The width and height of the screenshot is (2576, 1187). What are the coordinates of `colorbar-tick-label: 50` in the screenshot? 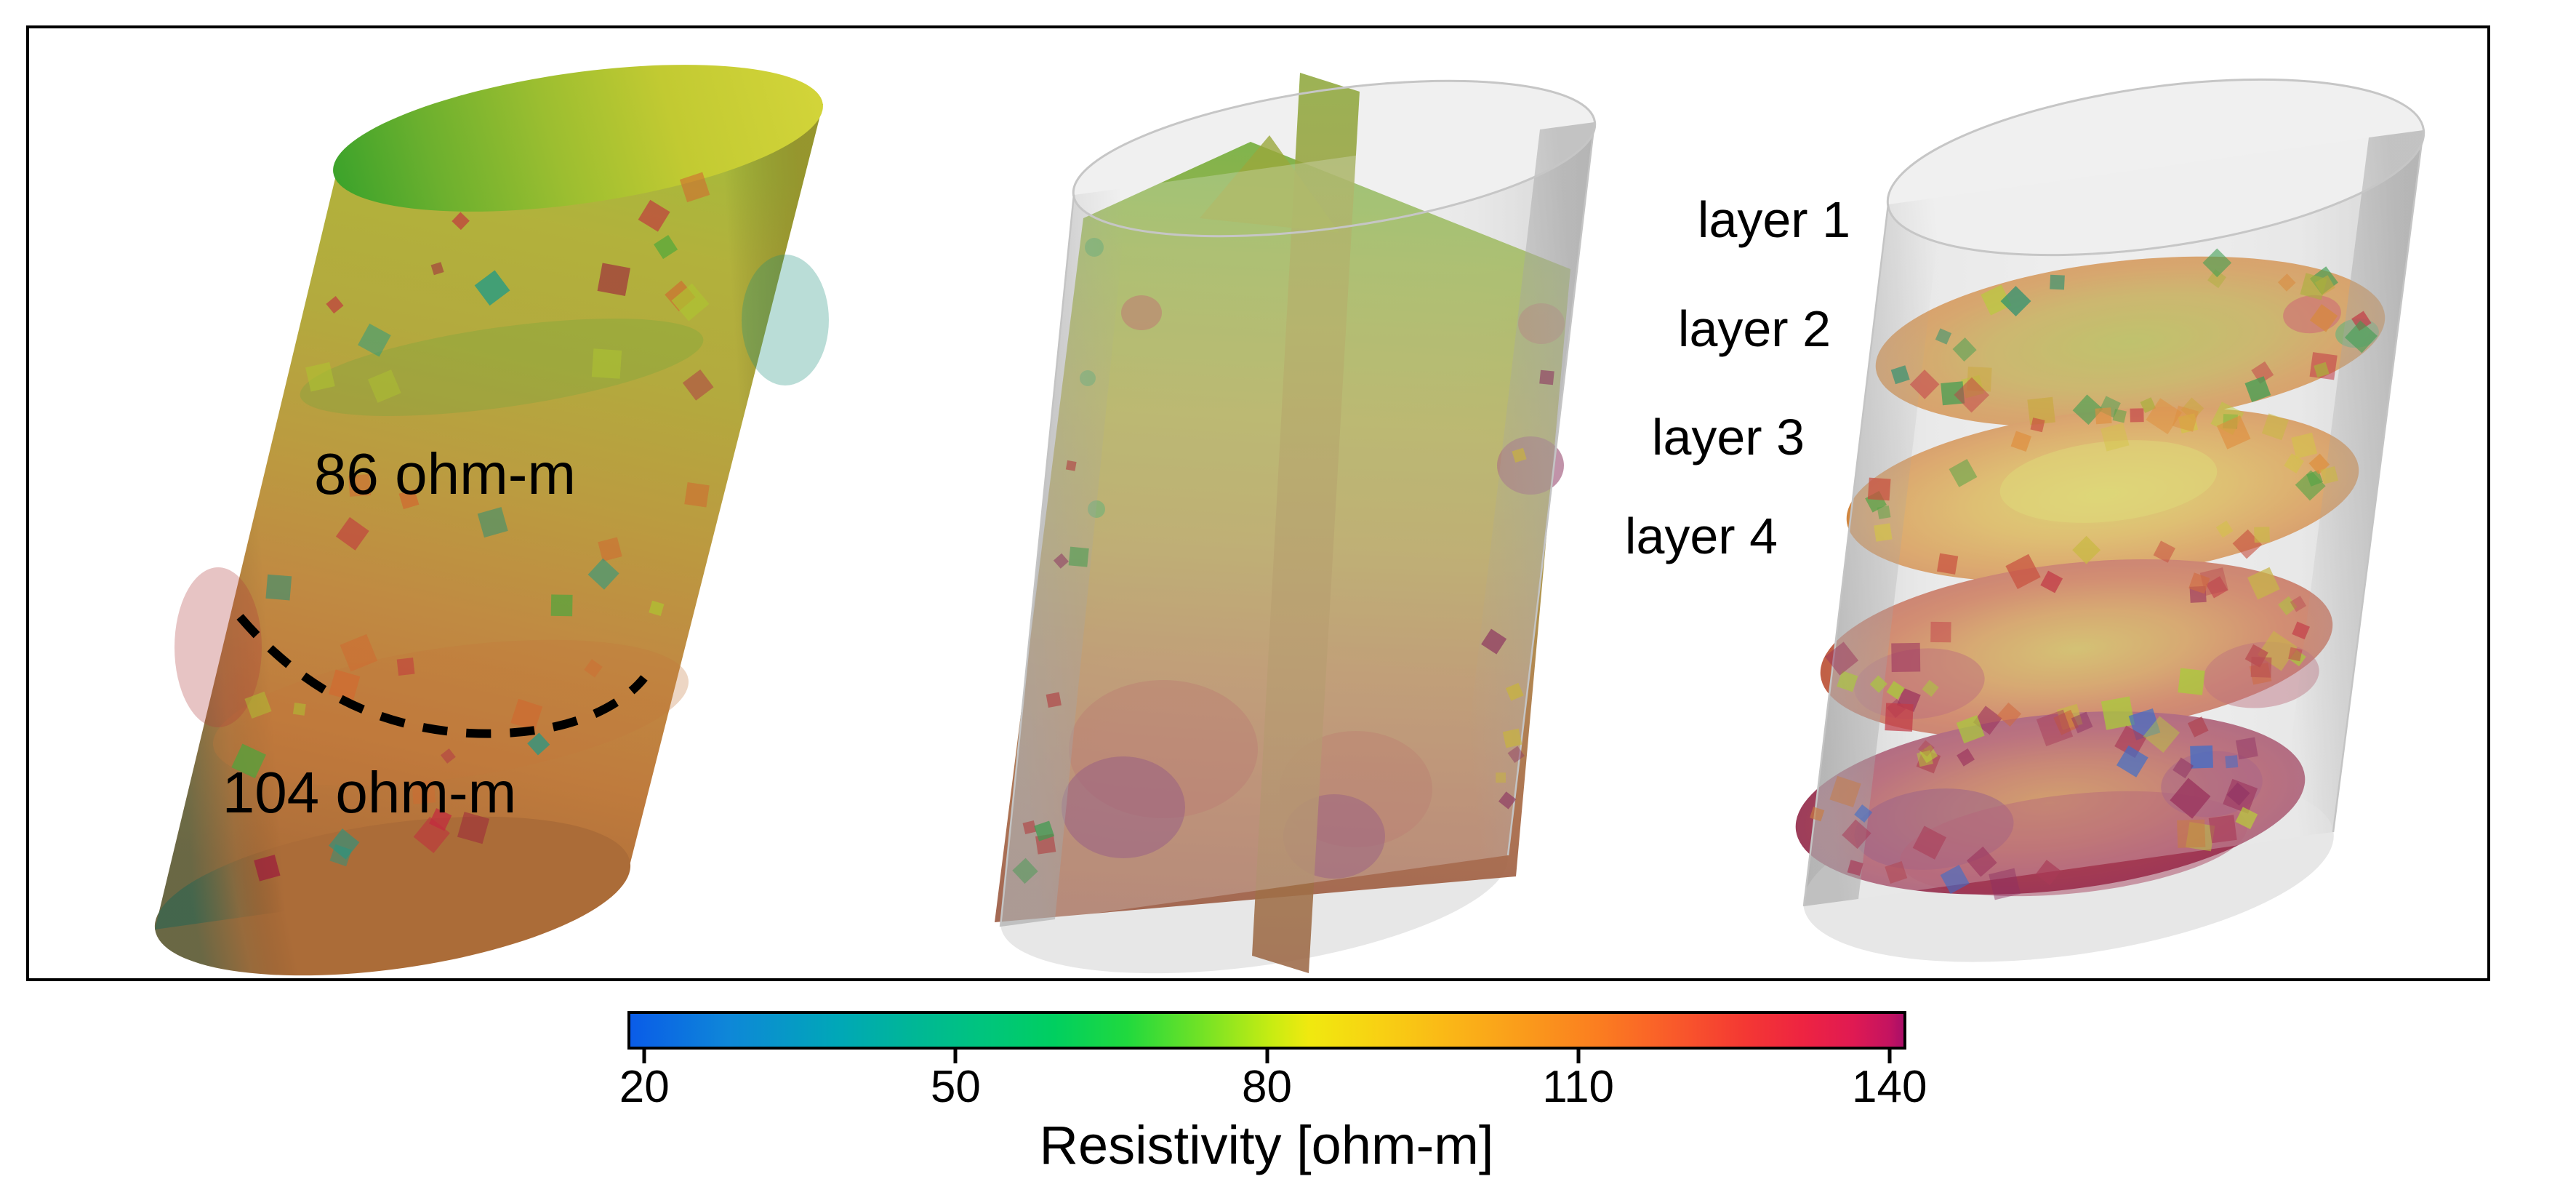 It's located at (955, 1087).